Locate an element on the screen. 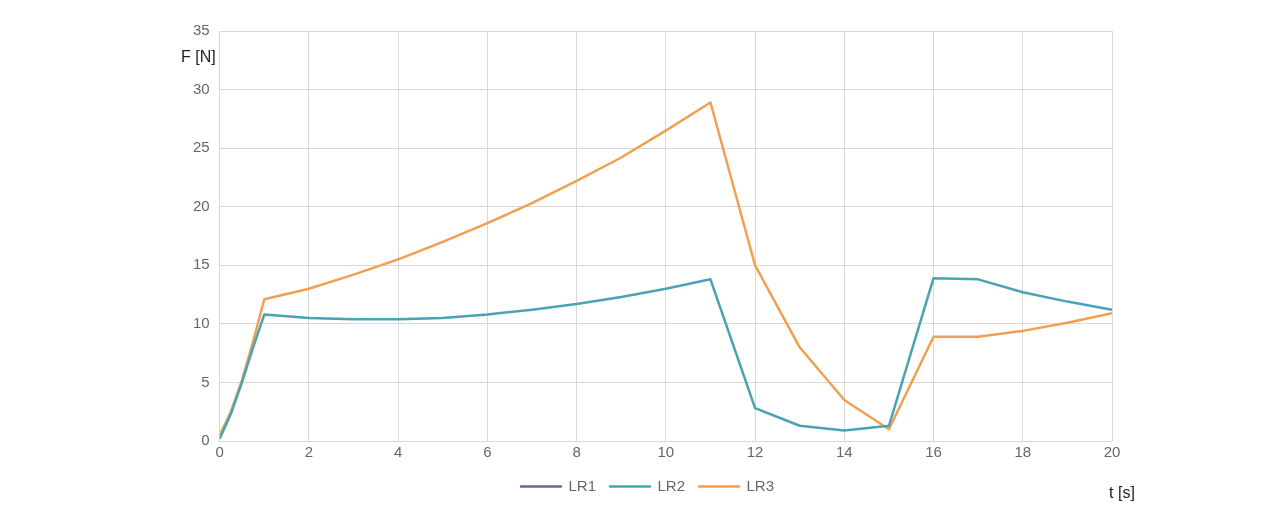 This screenshot has width=1286, height=506. x-tick-label: 18 is located at coordinates (1023, 452).